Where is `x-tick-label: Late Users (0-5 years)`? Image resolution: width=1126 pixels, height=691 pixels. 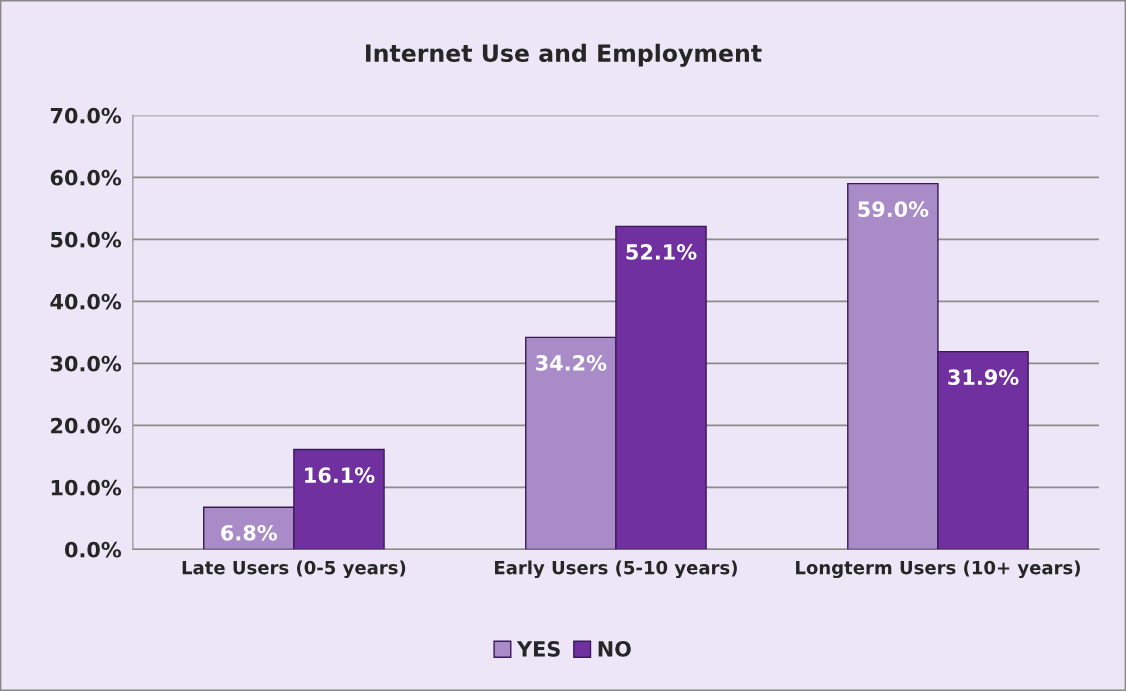 x-tick-label: Late Users (0-5 years) is located at coordinates (294, 569).